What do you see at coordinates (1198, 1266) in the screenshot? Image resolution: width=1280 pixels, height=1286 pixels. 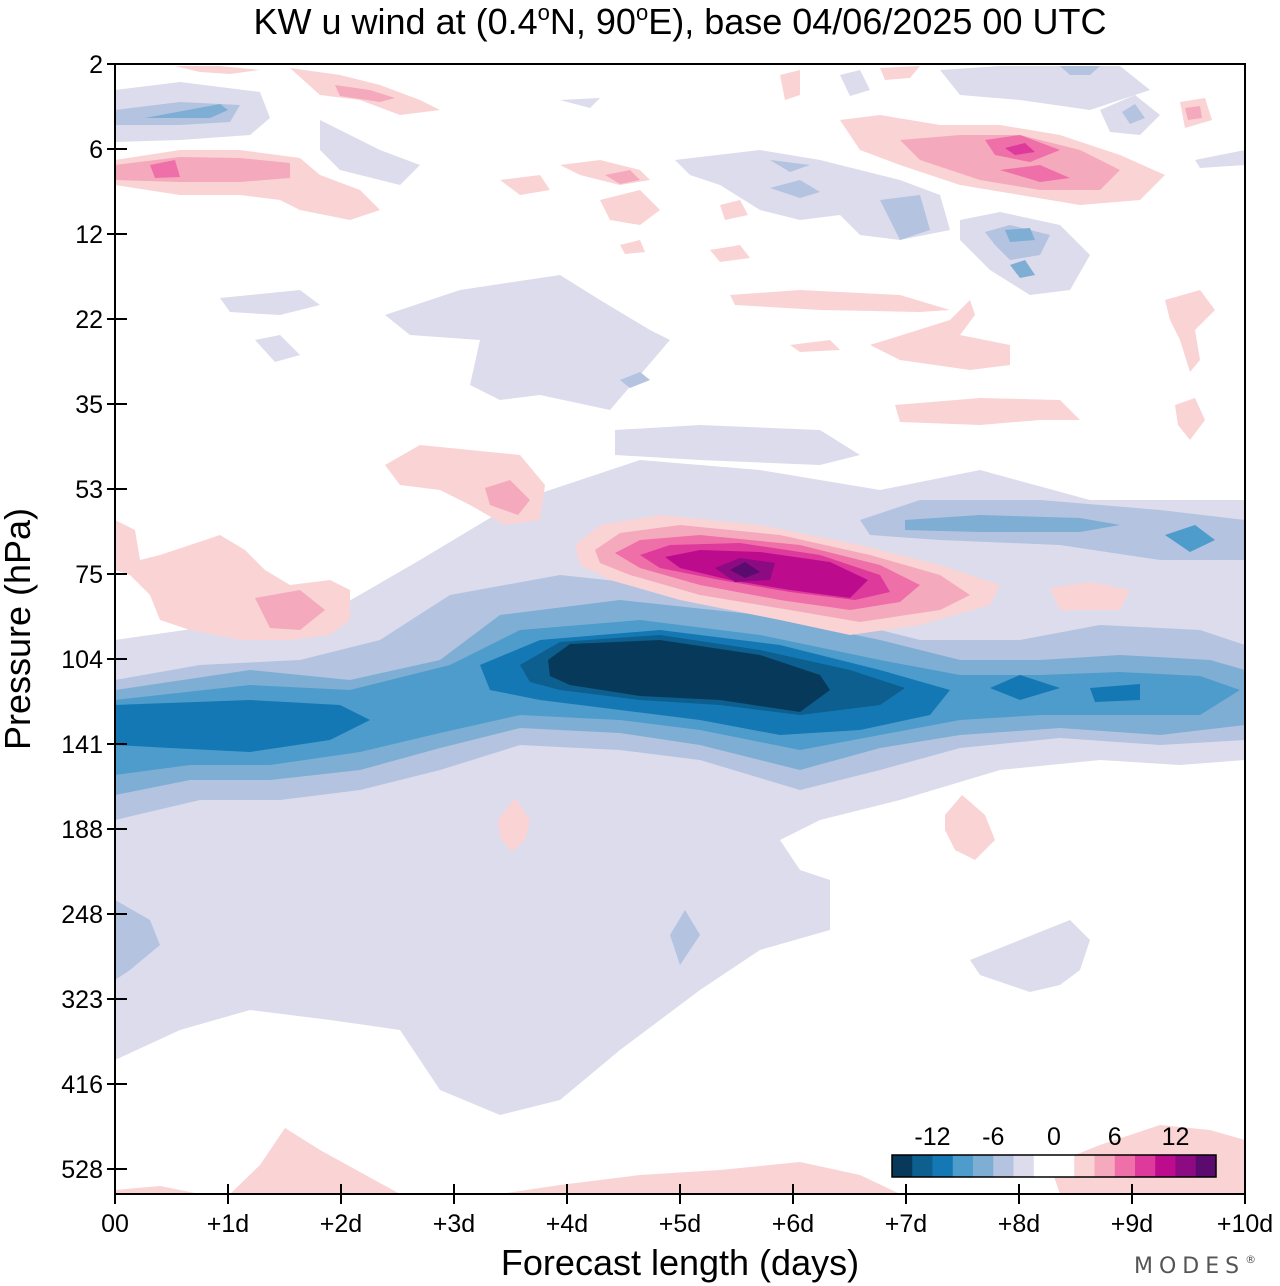 I see `modes-logo: MODES®` at bounding box center [1198, 1266].